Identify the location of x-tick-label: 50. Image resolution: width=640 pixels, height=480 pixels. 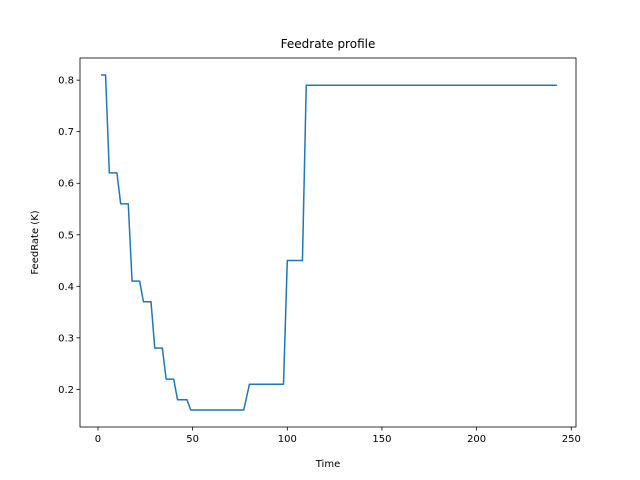
(192, 439).